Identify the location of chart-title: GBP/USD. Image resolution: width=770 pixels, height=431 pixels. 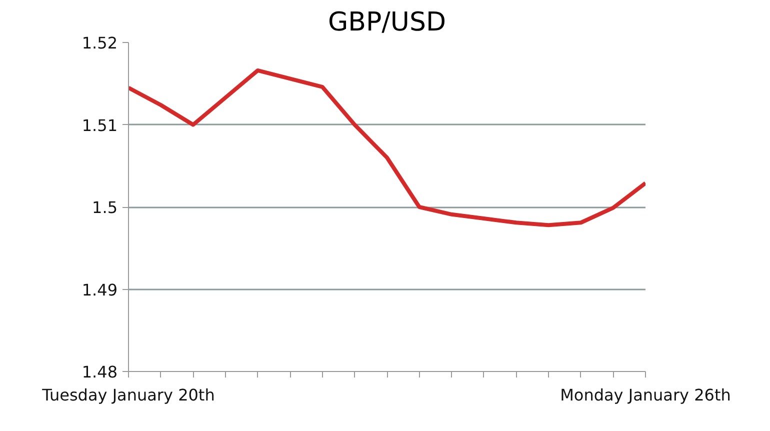
(387, 23).